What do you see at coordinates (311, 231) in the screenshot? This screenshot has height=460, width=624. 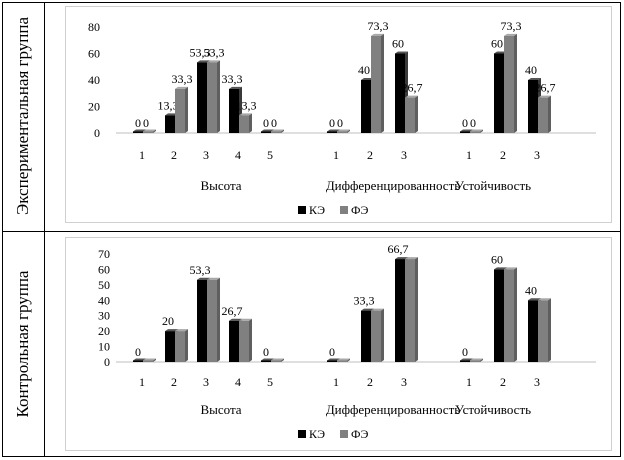 I see `row-divider` at bounding box center [311, 231].